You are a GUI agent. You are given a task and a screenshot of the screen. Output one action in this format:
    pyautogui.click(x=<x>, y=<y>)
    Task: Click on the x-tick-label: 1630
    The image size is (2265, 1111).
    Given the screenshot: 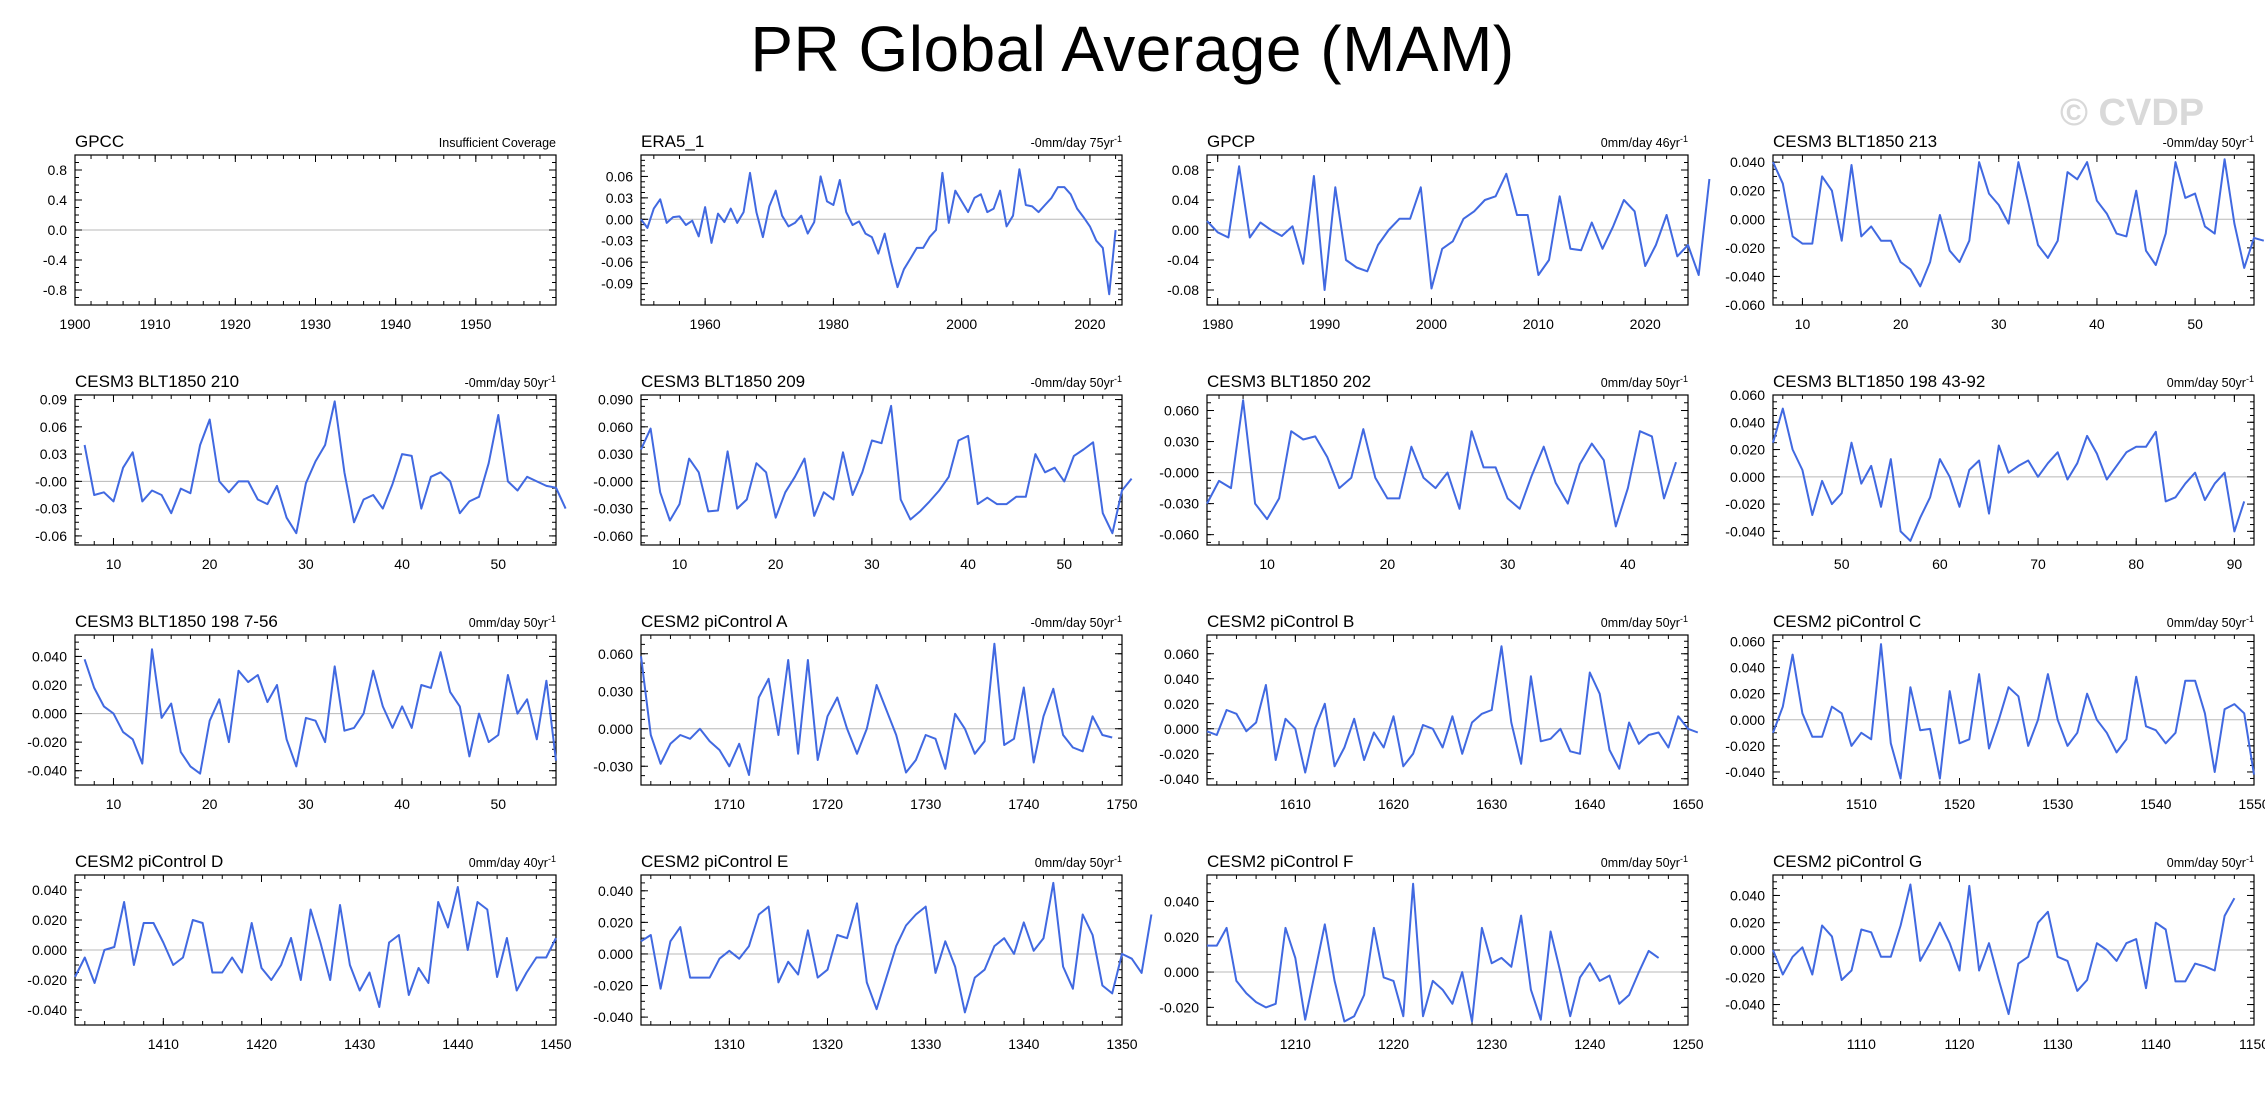 What is the action you would take?
    pyautogui.click(x=1491, y=804)
    